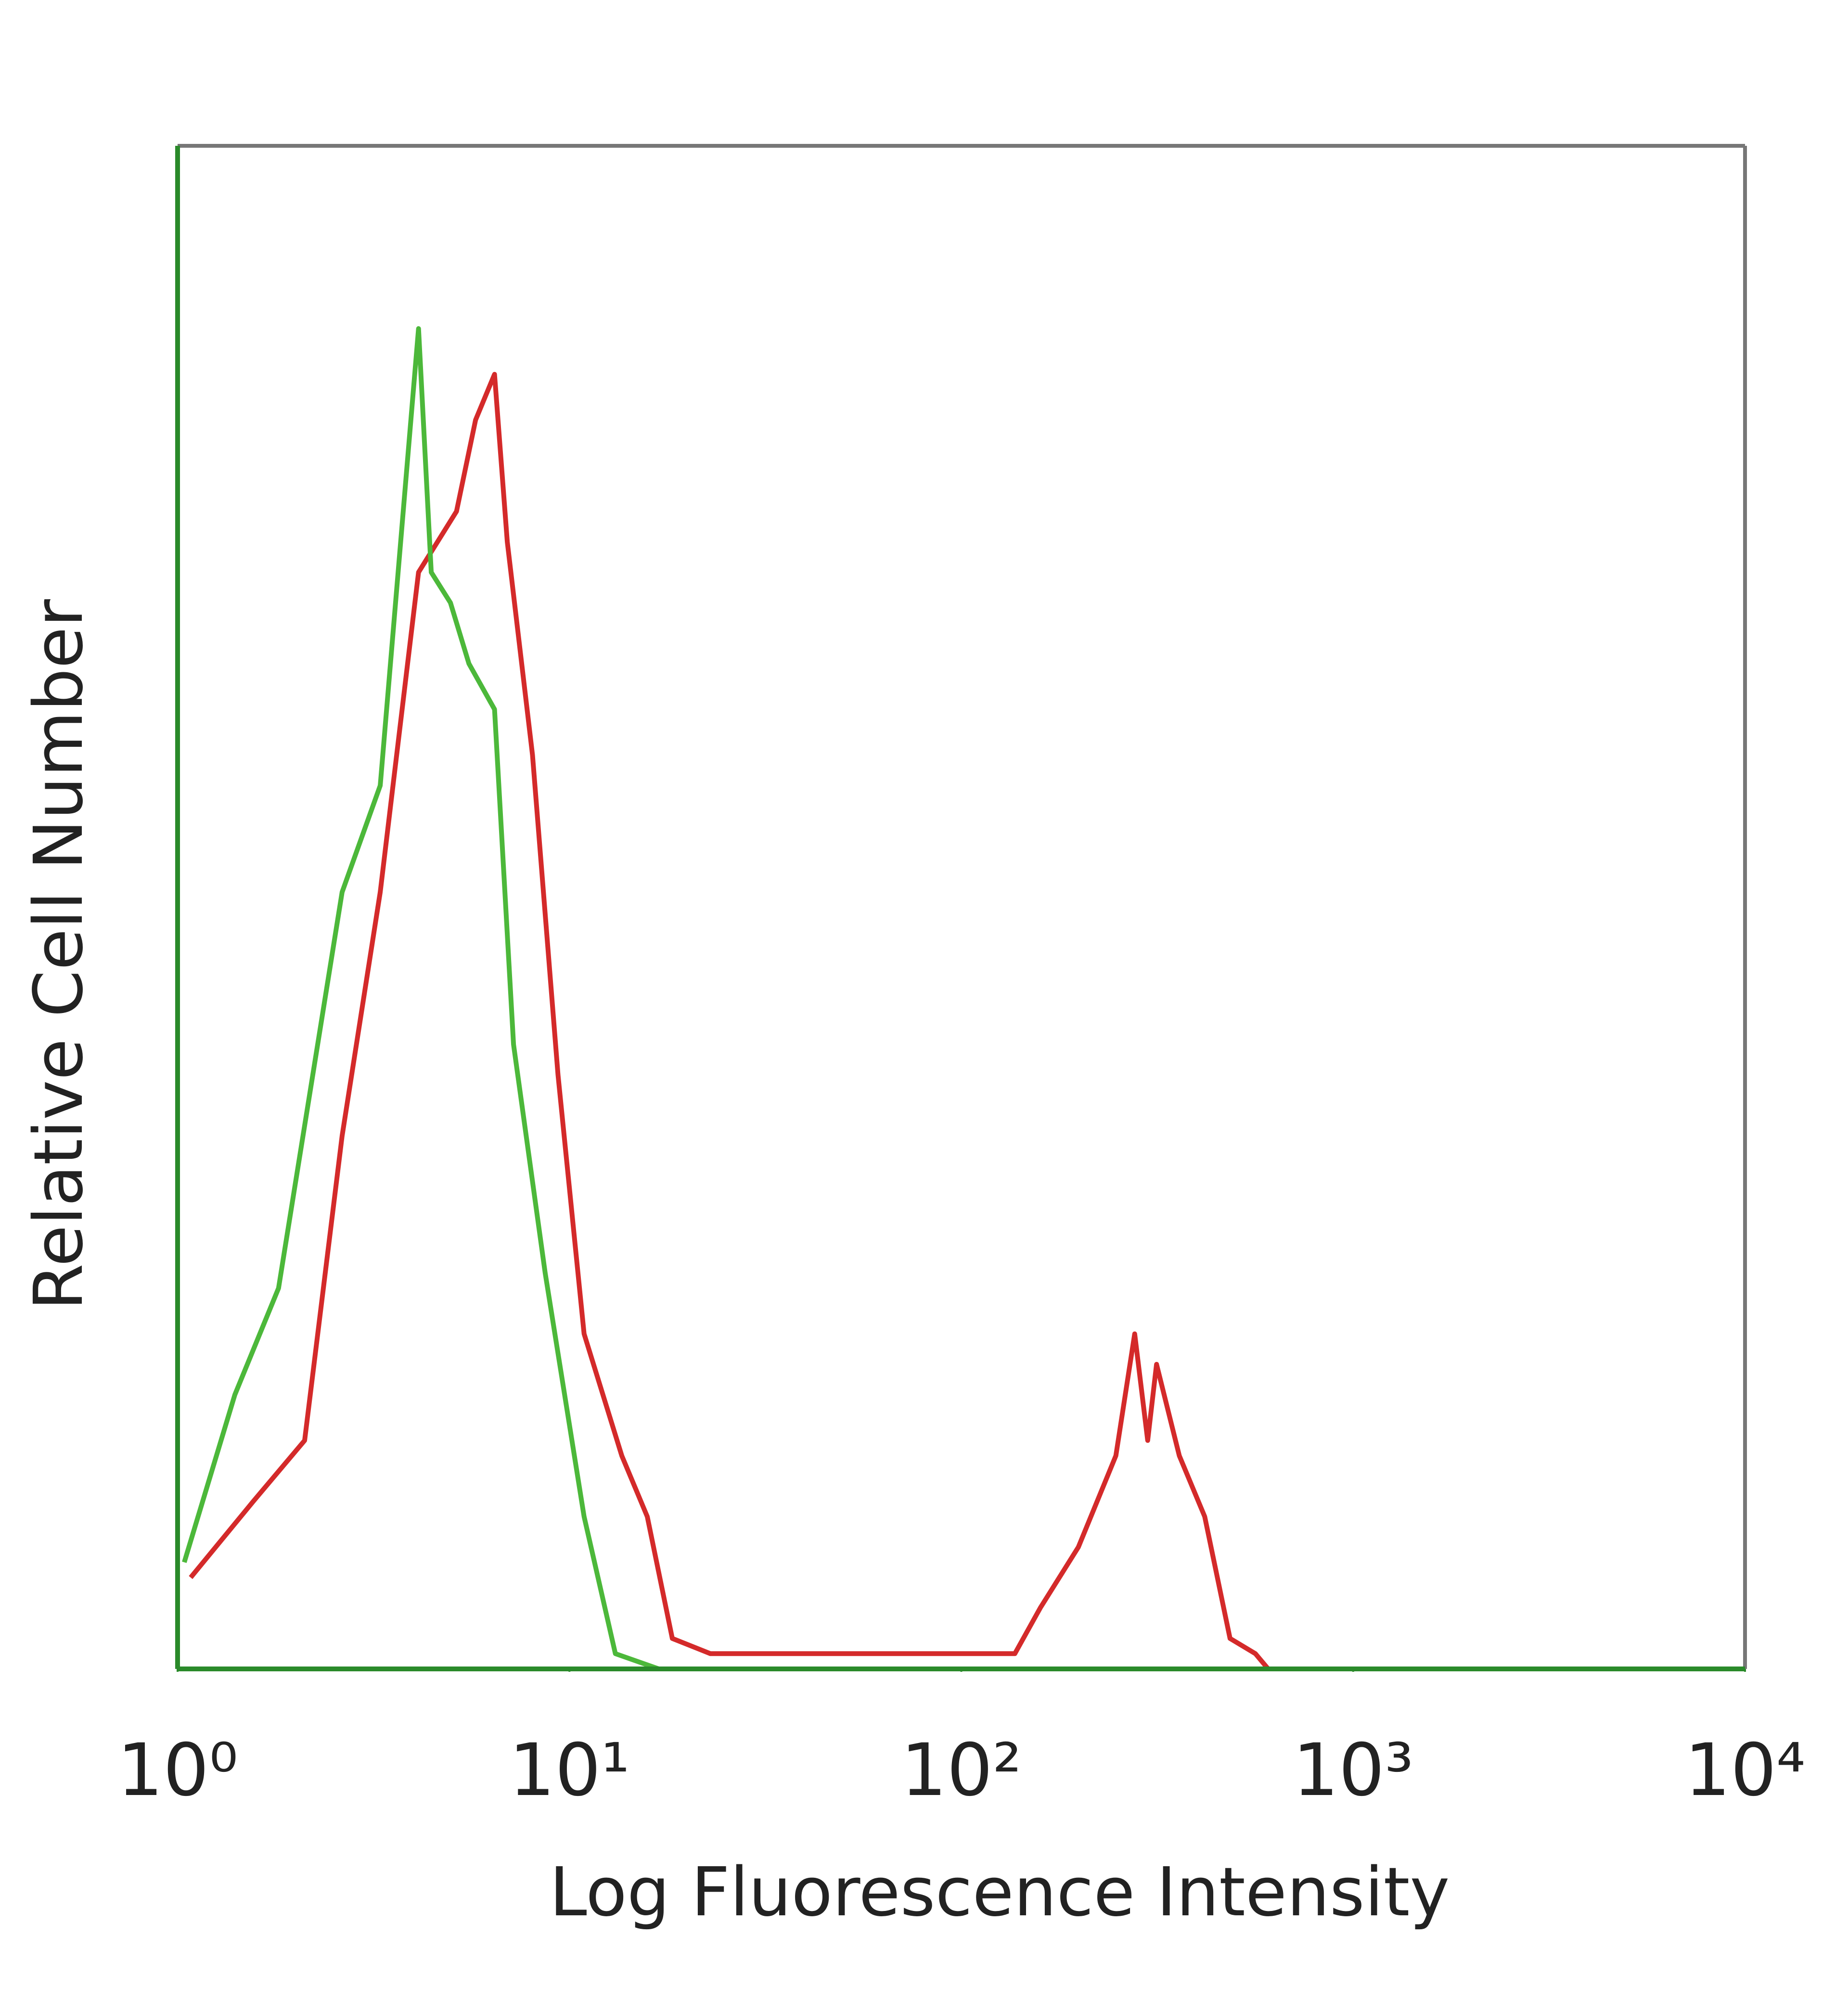  Describe the element at coordinates (961, 1770) in the screenshot. I see `x-tick-label: 10²` at that location.